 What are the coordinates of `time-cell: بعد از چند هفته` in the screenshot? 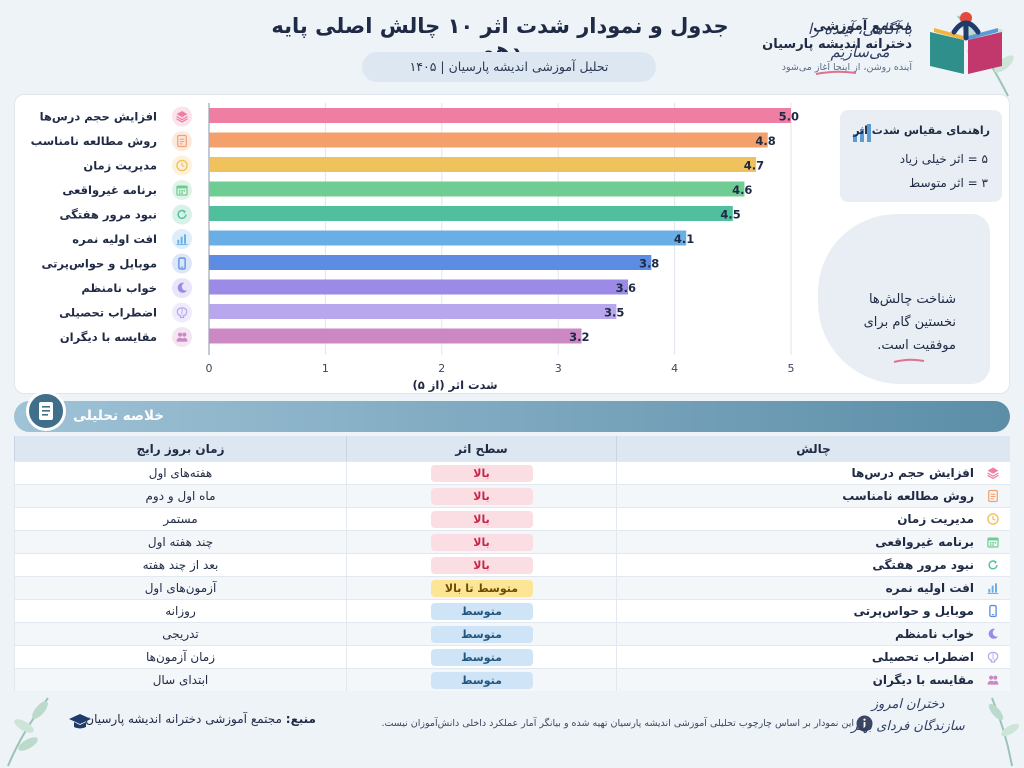 It's located at (180, 564).